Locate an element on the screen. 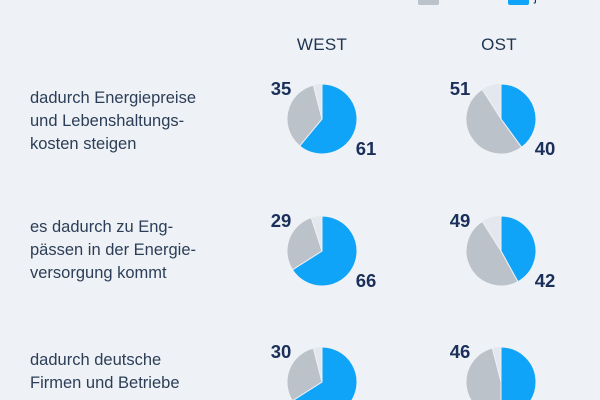  pie-west-2-ja-slice is located at coordinates (325, 373).